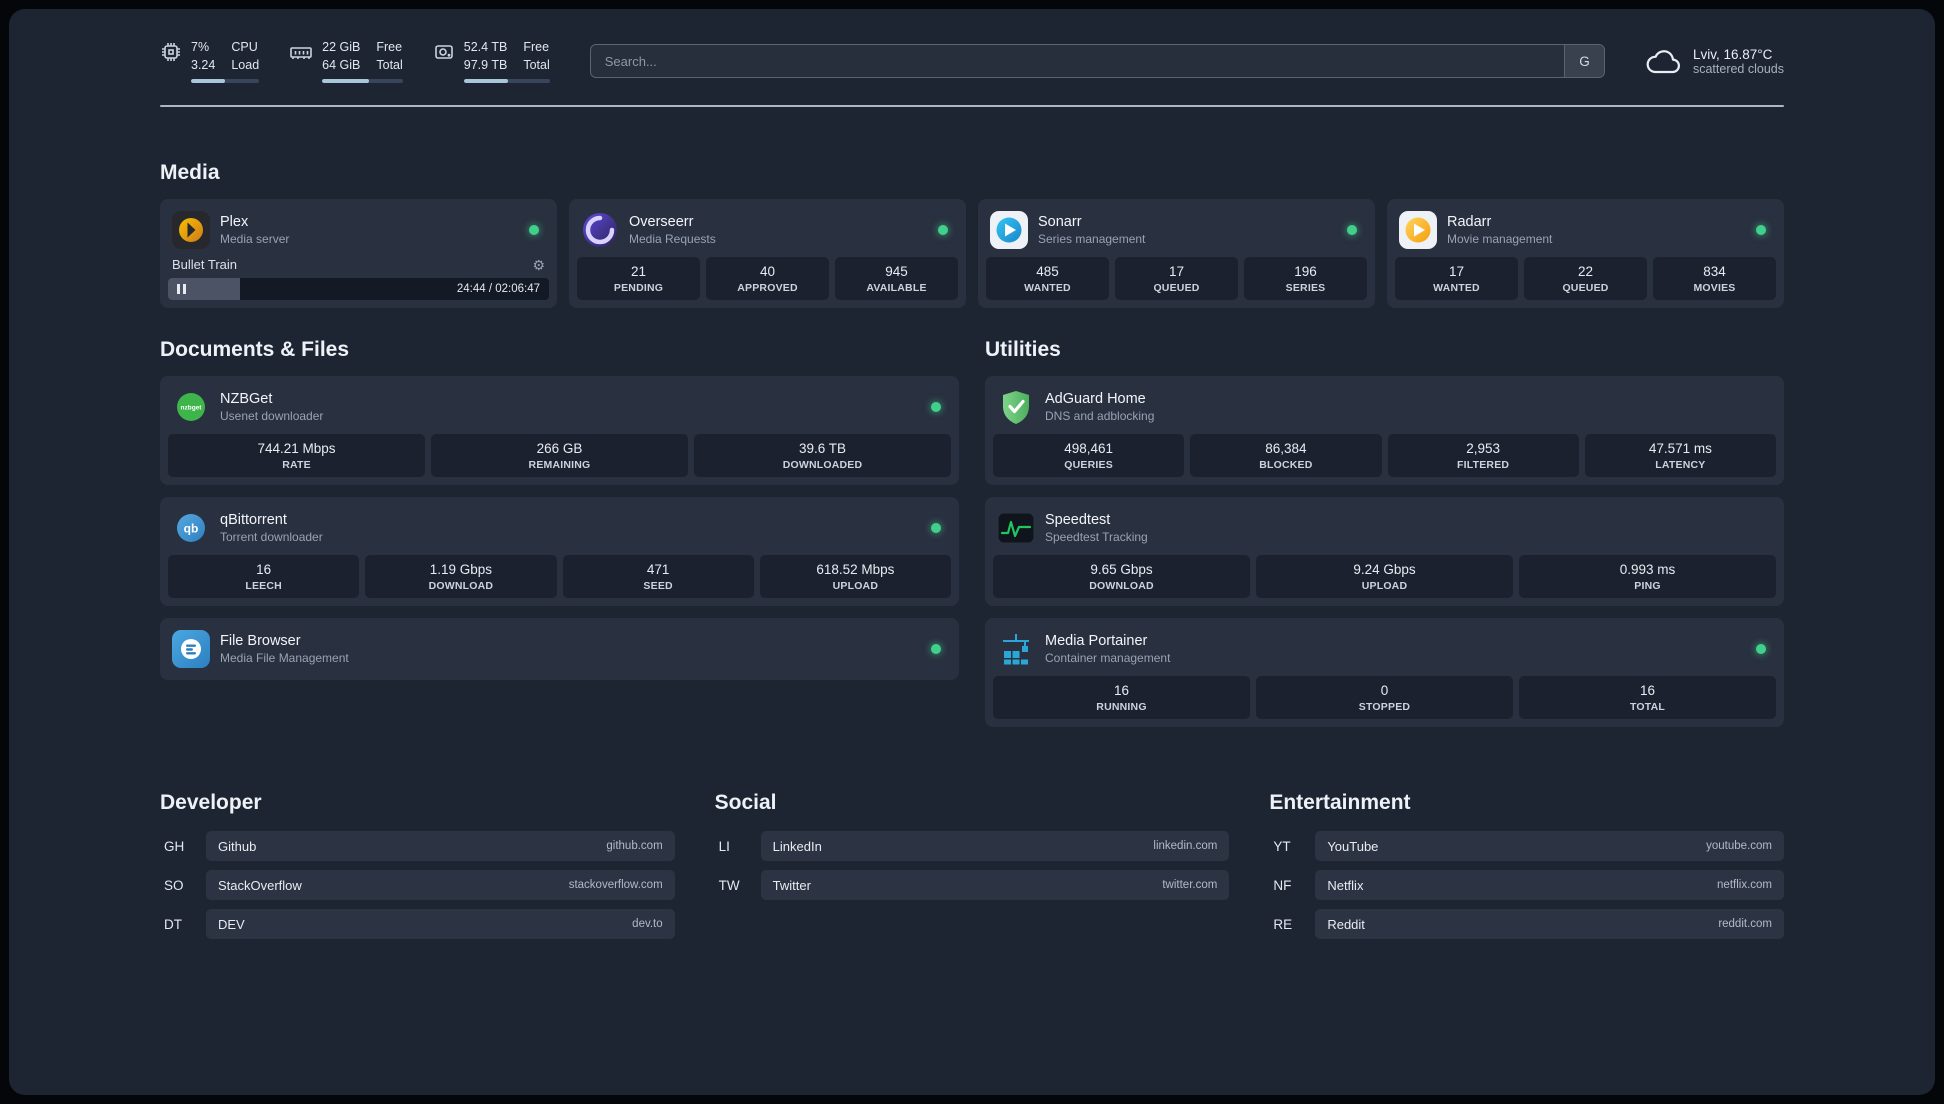 The width and height of the screenshot is (1944, 1104). Describe the element at coordinates (538, 264) in the screenshot. I see `gear-icon: ⚙` at that location.